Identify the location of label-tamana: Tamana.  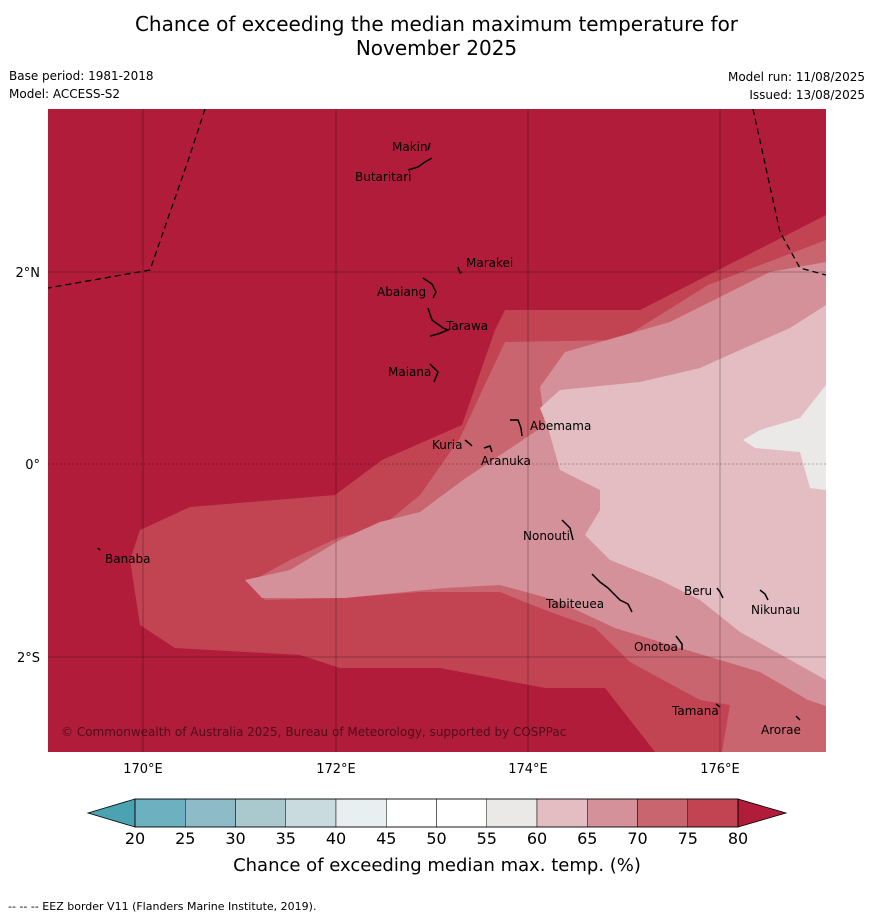
(695, 711).